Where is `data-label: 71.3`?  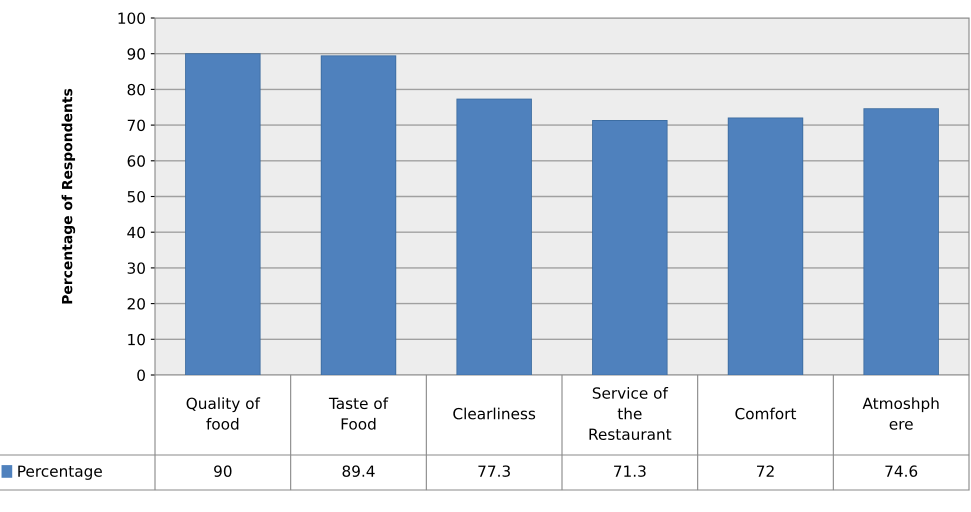
data-label: 71.3 is located at coordinates (630, 471).